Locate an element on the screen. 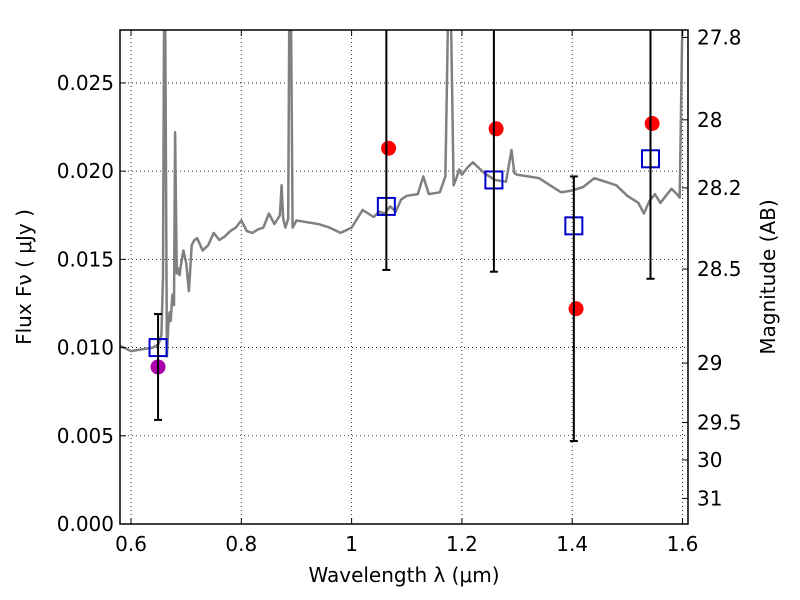 This screenshot has width=800, height=600. x-tick-label: 0.8 is located at coordinates (241, 544).